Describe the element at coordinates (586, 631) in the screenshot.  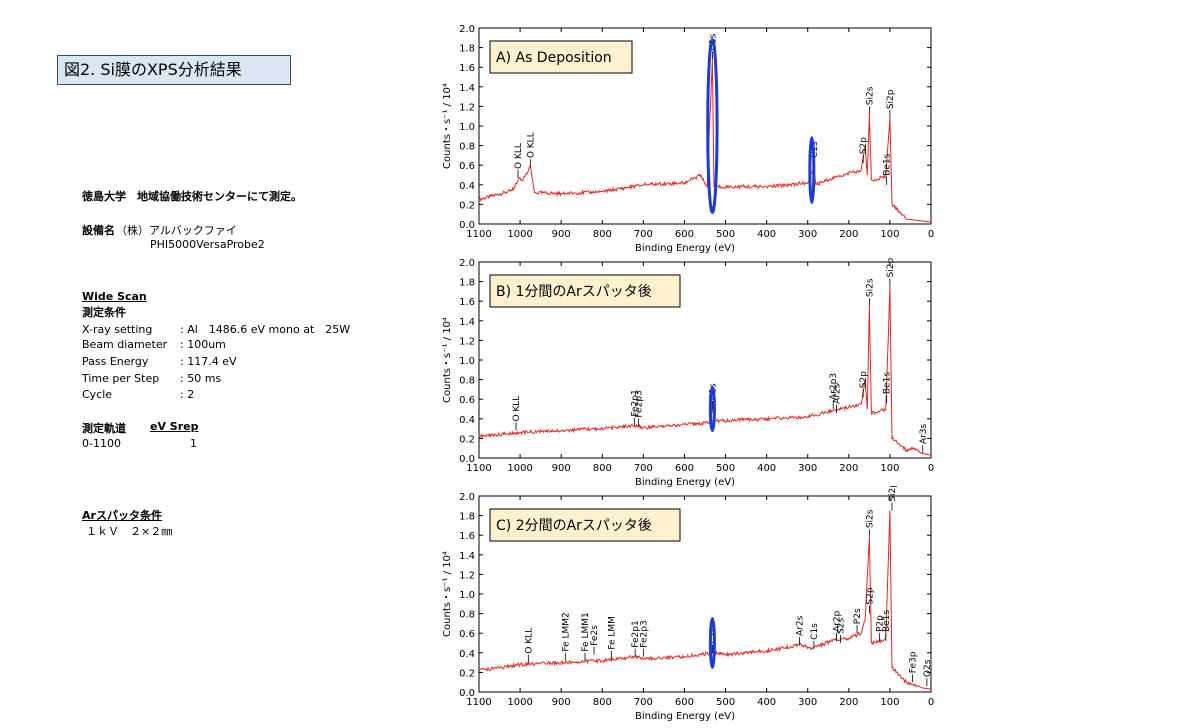
I see `peak-label: Fe LMM1` at that location.